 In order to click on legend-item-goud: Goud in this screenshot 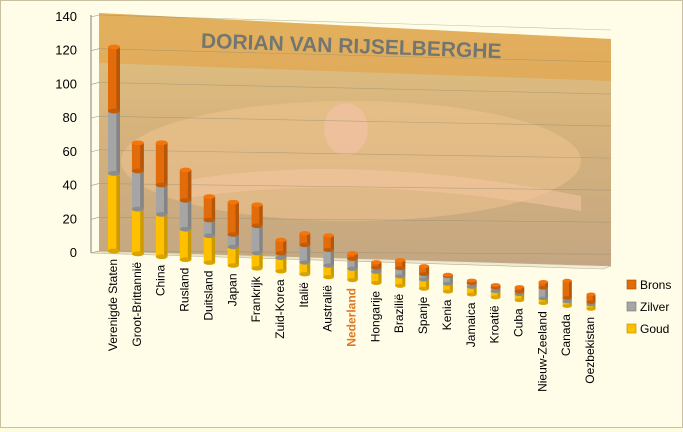, I will do `click(647, 329)`.